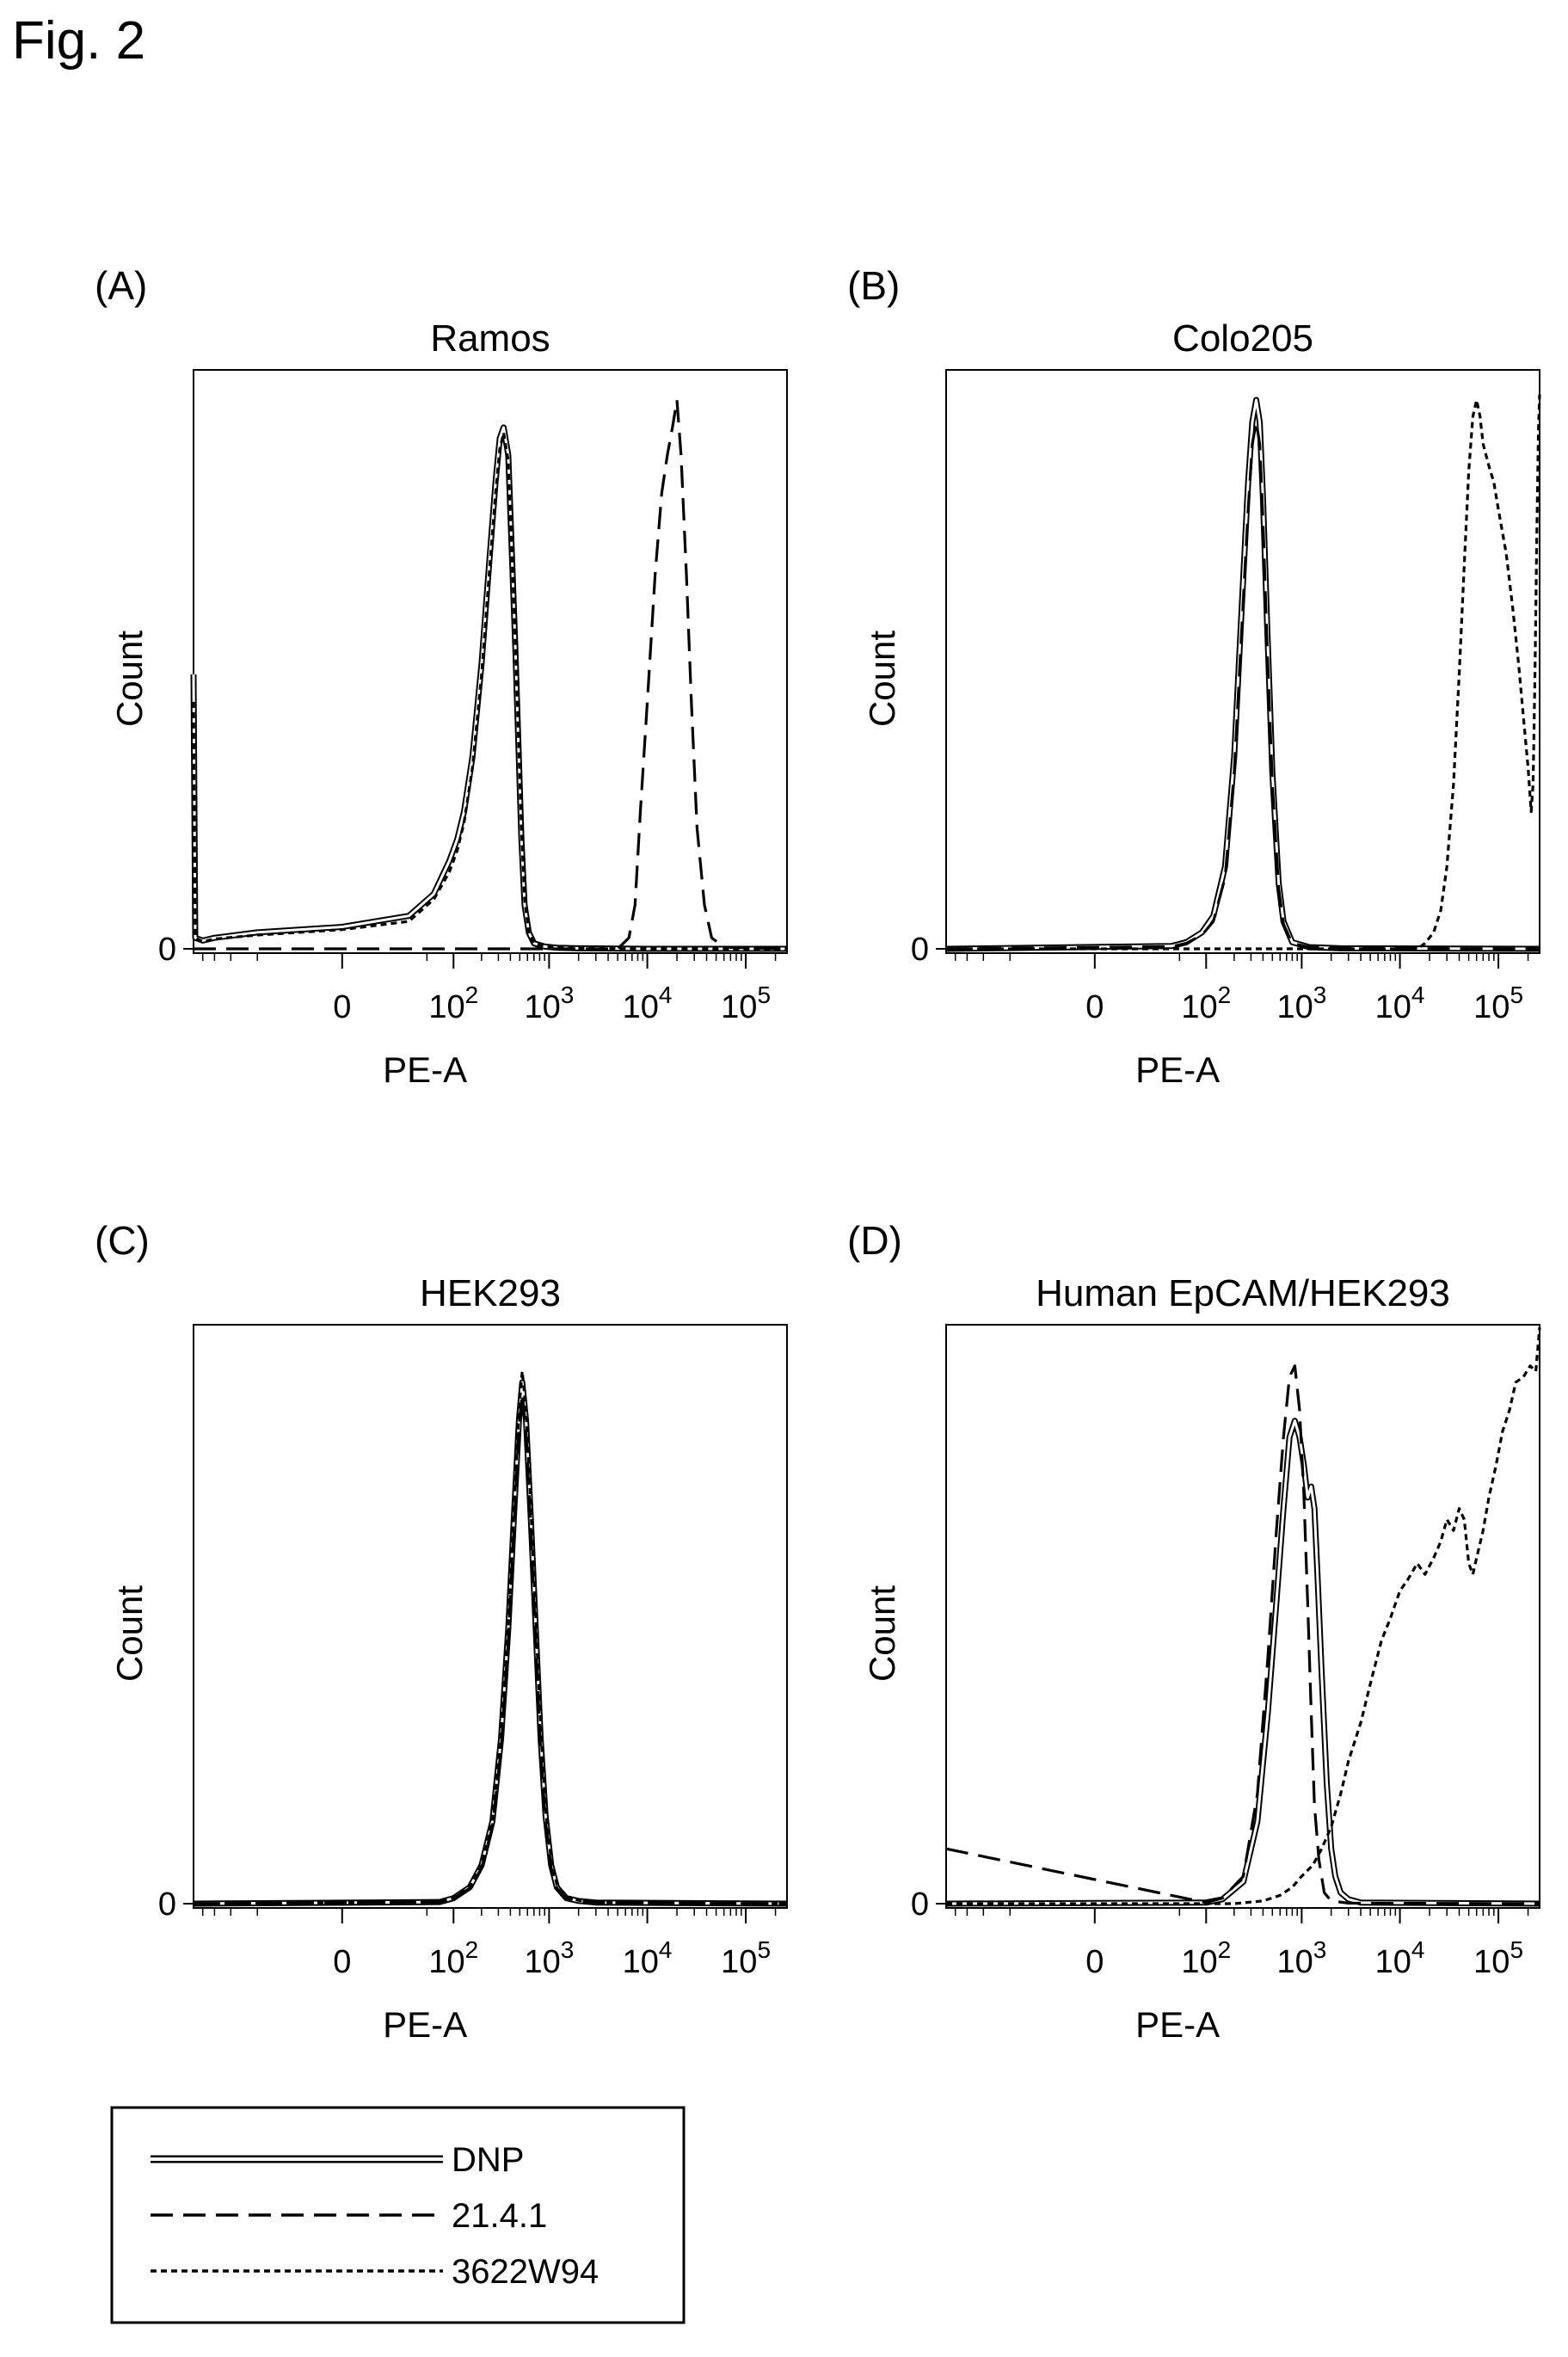  I want to click on legend-label: DNP, so click(488, 2160).